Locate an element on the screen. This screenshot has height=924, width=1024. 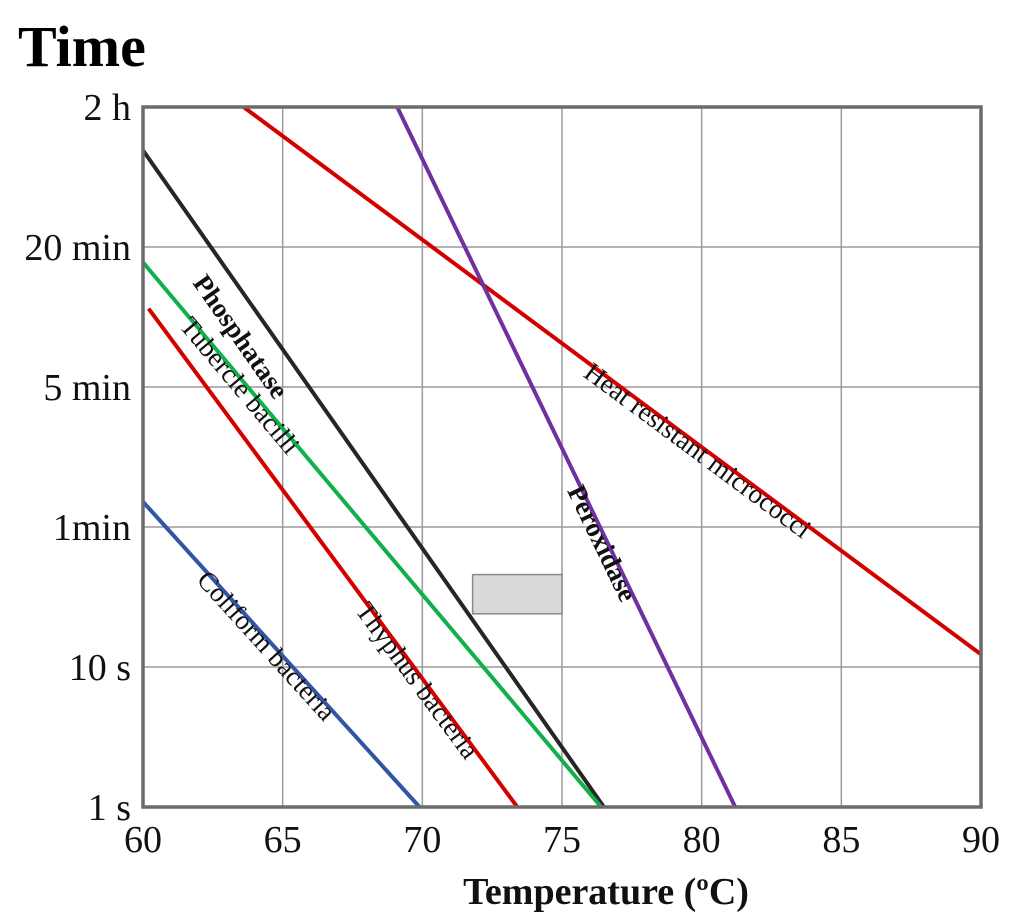
x-axis-label: Temperature (ºC) is located at coordinates (606, 892).